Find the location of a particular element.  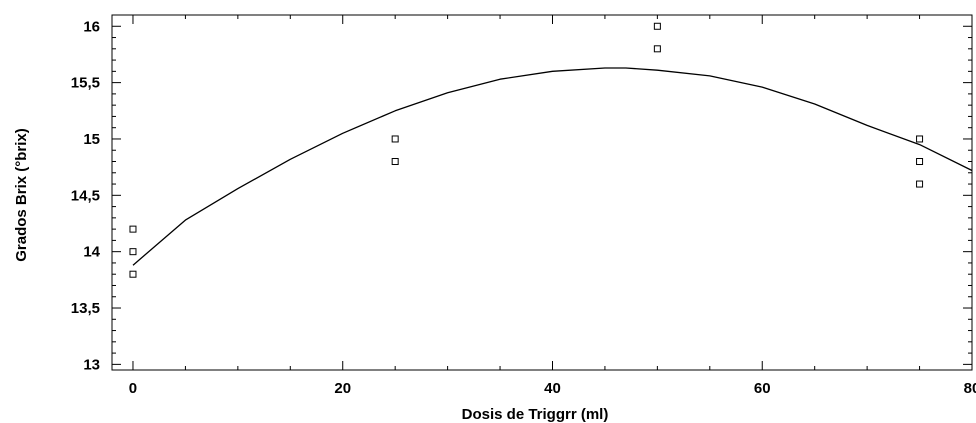

x-tick-label: 20 is located at coordinates (342, 388).